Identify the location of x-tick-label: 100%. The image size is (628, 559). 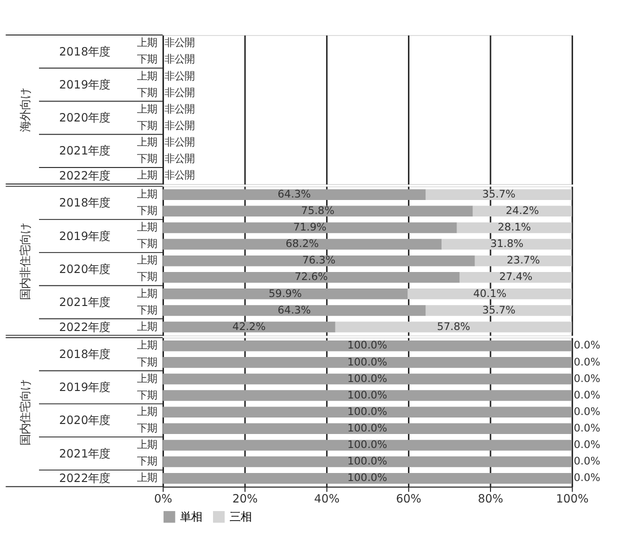
(572, 498).